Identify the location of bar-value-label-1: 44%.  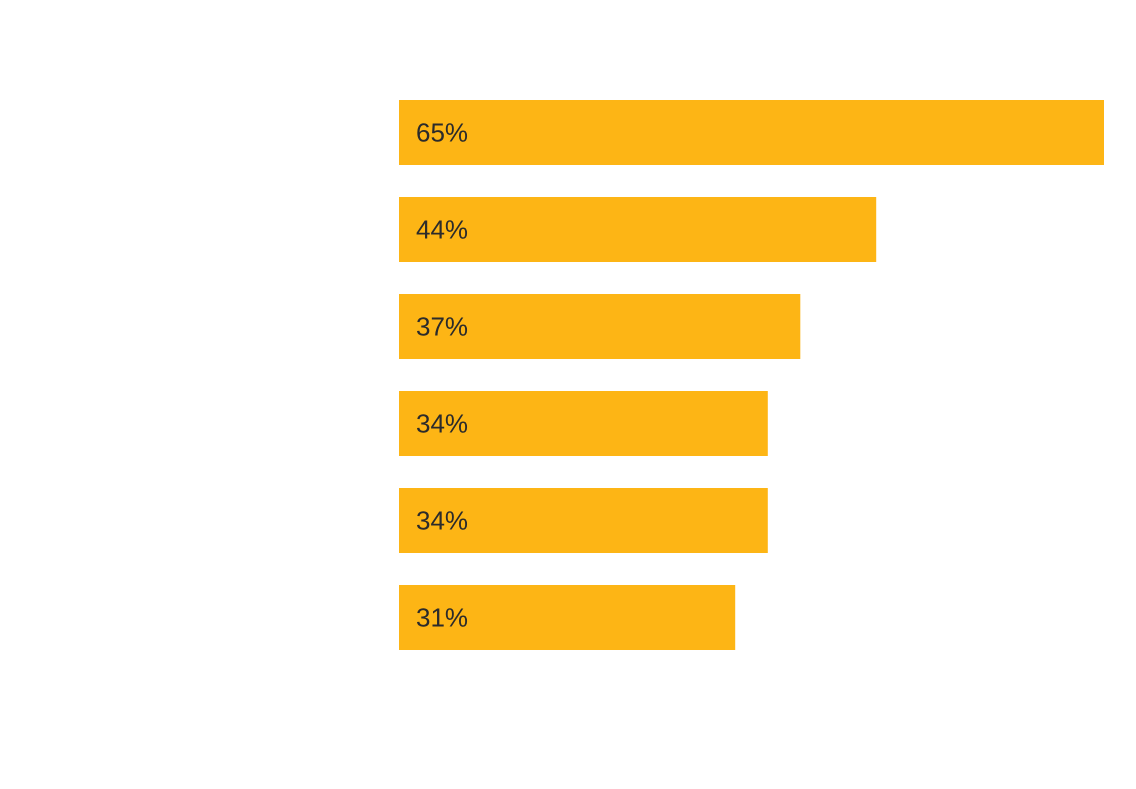
(442, 230).